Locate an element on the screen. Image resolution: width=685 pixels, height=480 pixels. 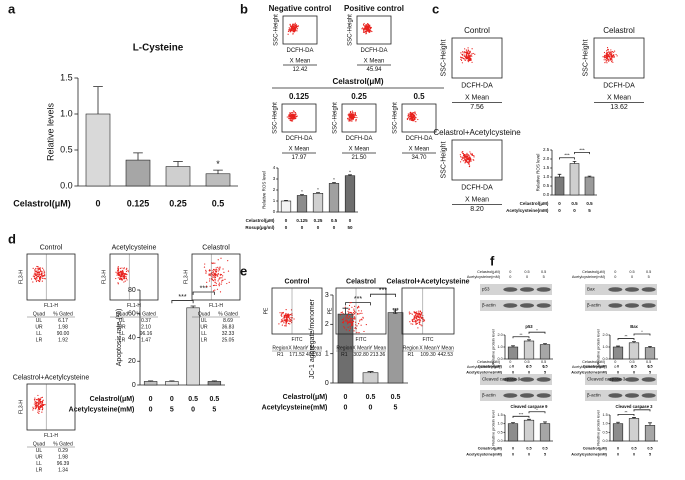
table-cell: 302.80 is located at coordinates (361, 355).